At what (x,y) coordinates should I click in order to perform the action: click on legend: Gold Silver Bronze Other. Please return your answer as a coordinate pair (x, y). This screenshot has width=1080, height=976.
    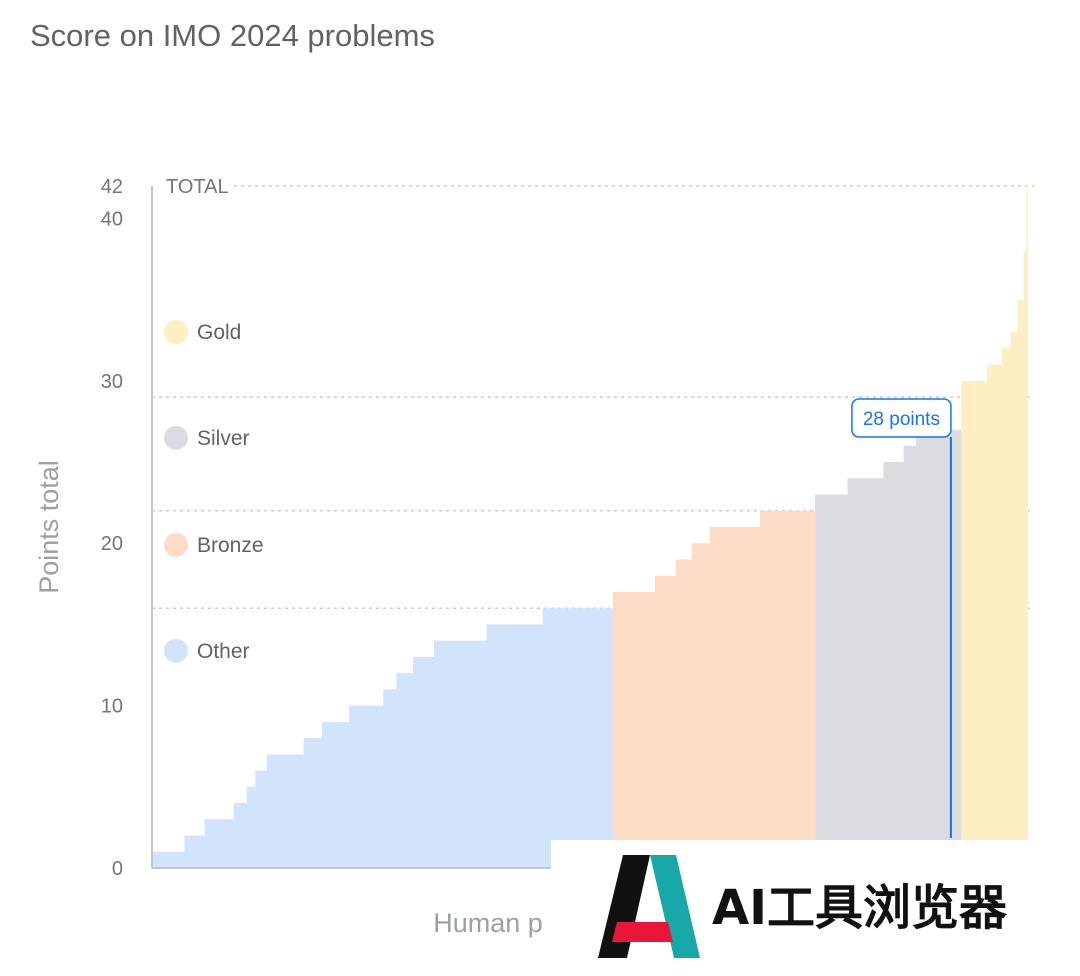
    Looking at the image, I should click on (214, 491).